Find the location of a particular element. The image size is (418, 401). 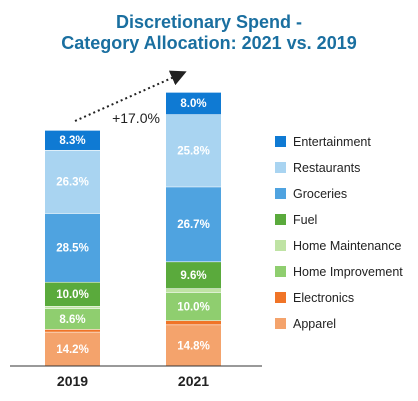

bar-segment-groceries-2019 is located at coordinates (72, 247).